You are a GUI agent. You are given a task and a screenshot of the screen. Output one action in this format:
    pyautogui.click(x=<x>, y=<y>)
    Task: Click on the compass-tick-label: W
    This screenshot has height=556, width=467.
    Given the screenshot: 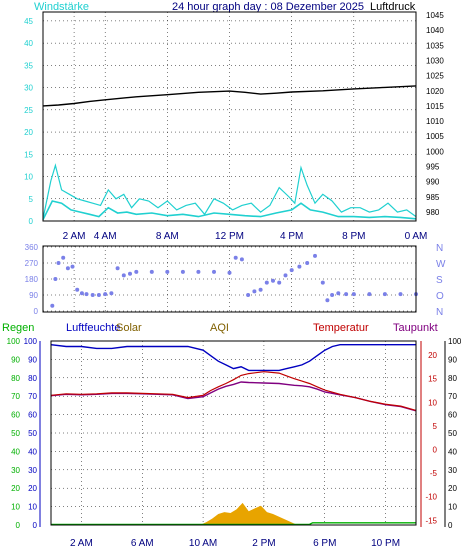 What is the action you would take?
    pyautogui.click(x=441, y=264)
    